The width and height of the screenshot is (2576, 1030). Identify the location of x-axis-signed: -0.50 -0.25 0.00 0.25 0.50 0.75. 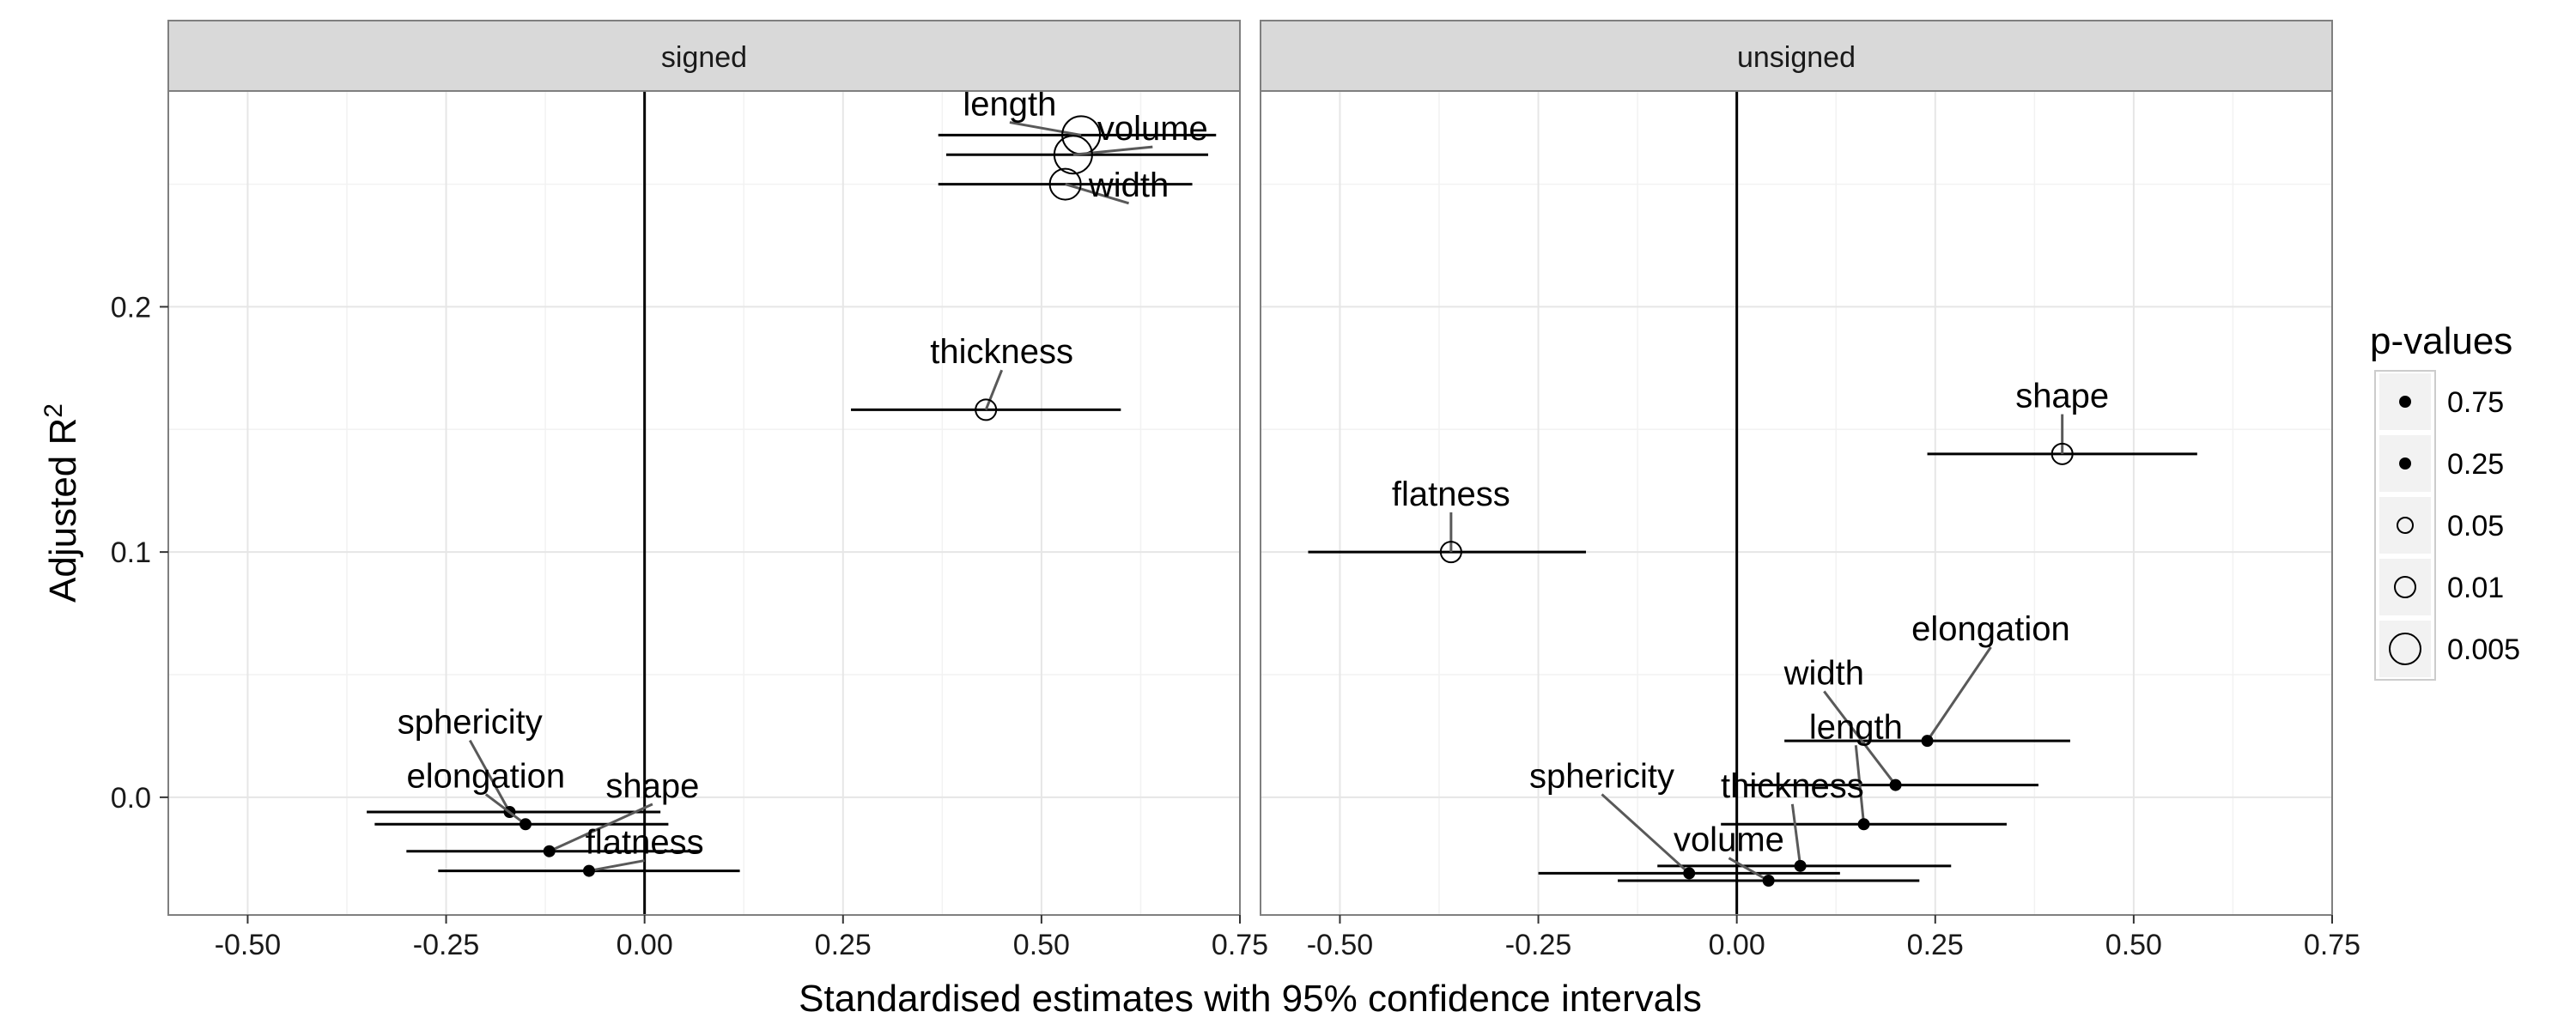
(742, 938).